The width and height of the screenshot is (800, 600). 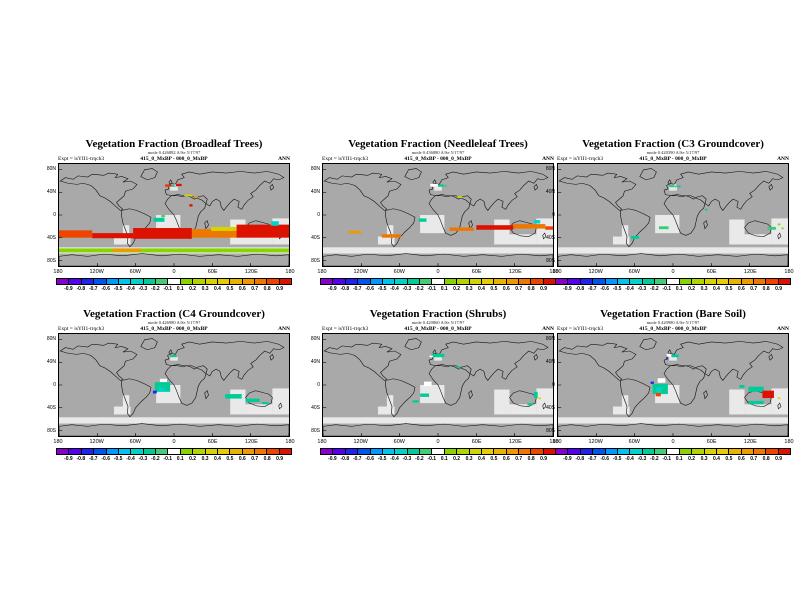 What do you see at coordinates (105, 459) in the screenshot?
I see `colorbar-tick-label: -0.6` at bounding box center [105, 459].